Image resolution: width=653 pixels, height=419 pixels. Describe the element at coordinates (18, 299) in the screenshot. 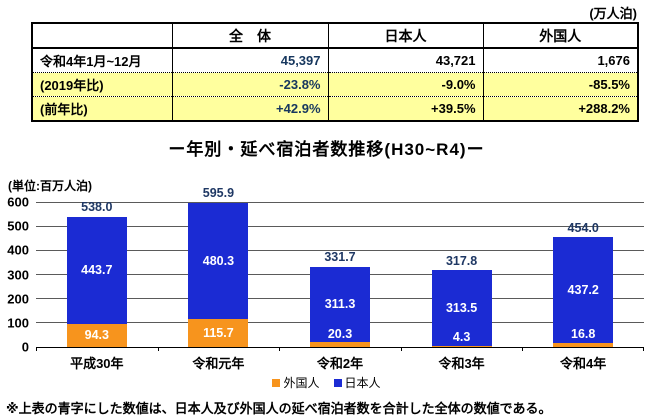

I see `y-tick-label: 200` at that location.